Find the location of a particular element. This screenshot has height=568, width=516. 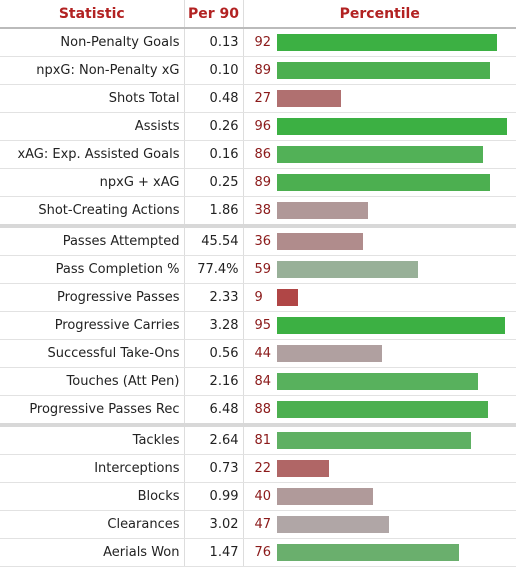

stat-name: Pass Completion % is located at coordinates (92, 269).